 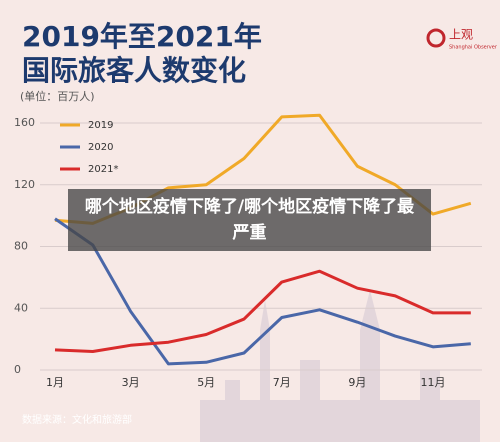 What do you see at coordinates (433, 382) in the screenshot?
I see `x-tick-label: 11月` at bounding box center [433, 382].